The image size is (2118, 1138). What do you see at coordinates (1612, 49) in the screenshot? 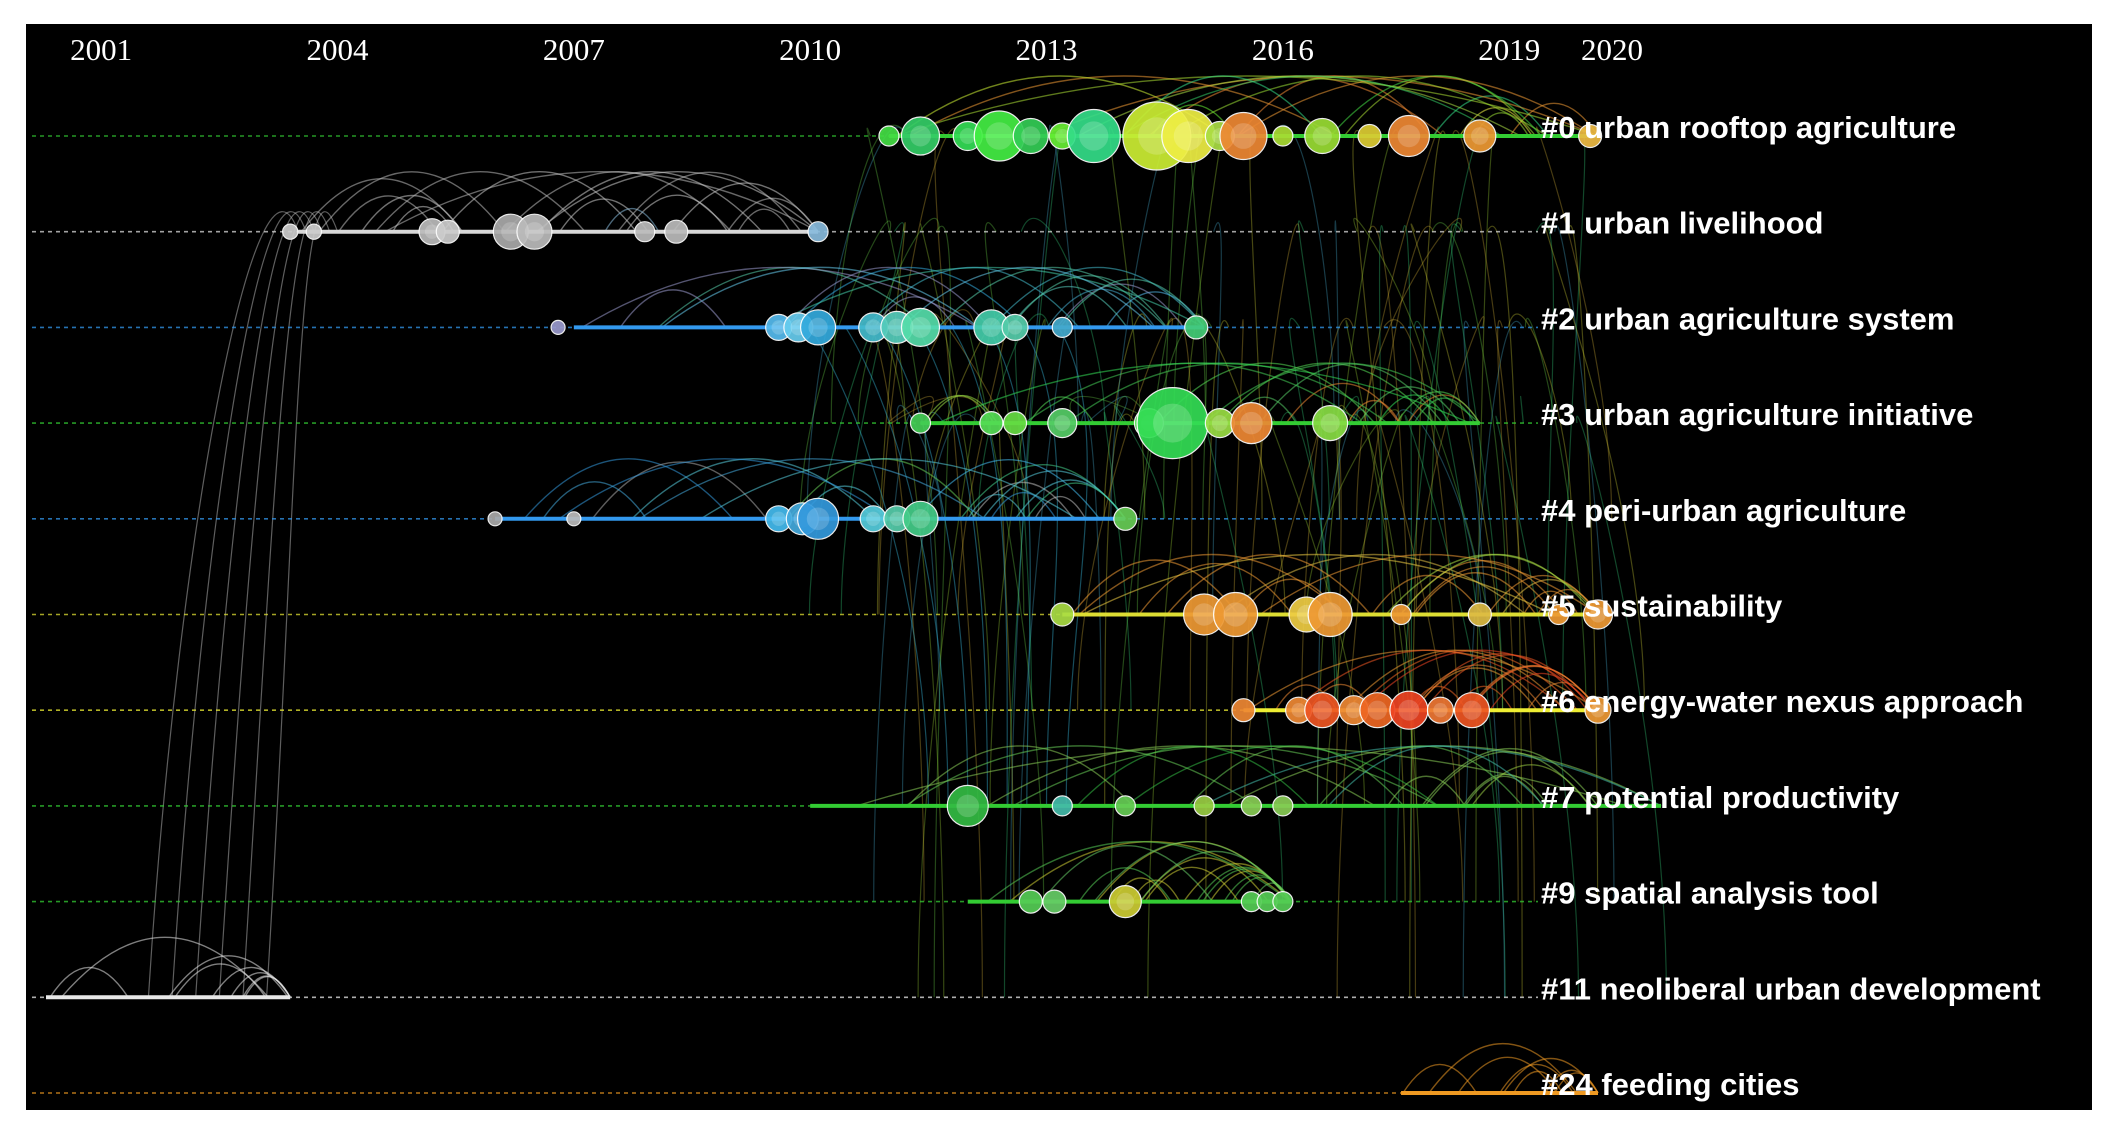
I see `year-tick-label: 2020` at bounding box center [1612, 49].